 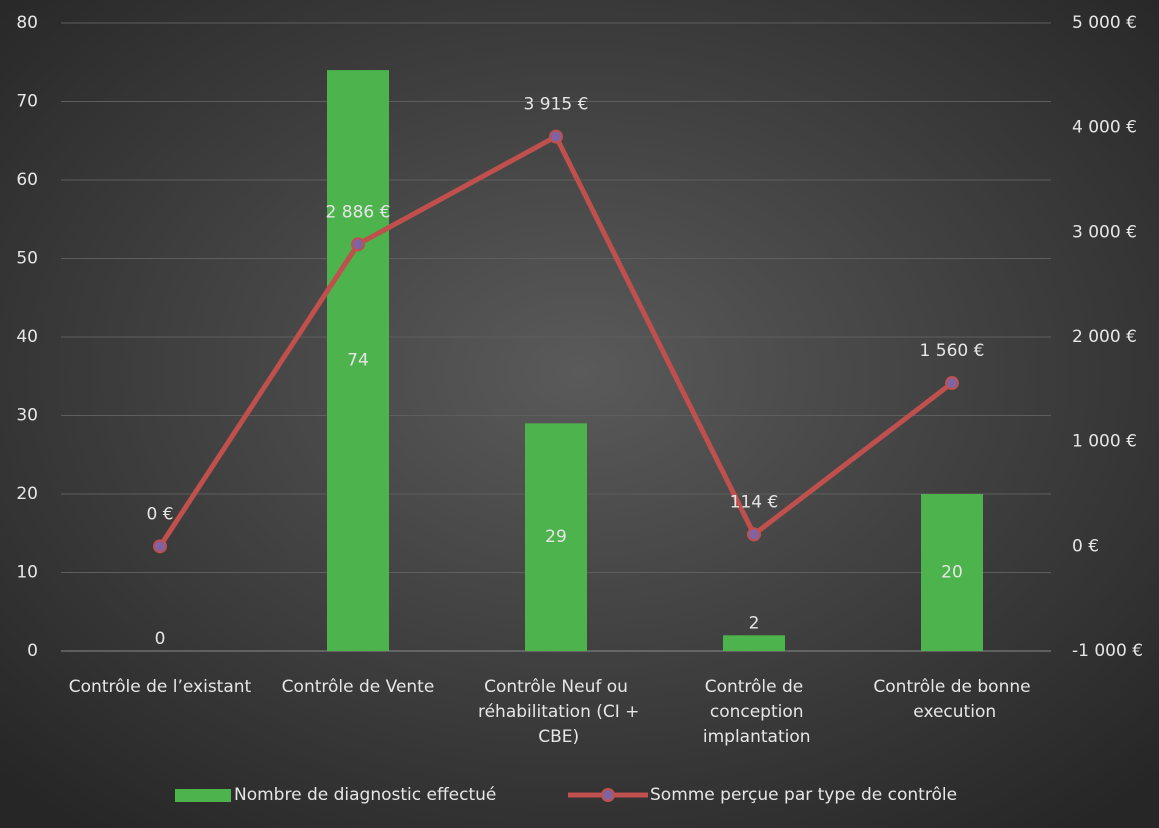 I want to click on y-tick-label: 30, so click(x=27, y=416).